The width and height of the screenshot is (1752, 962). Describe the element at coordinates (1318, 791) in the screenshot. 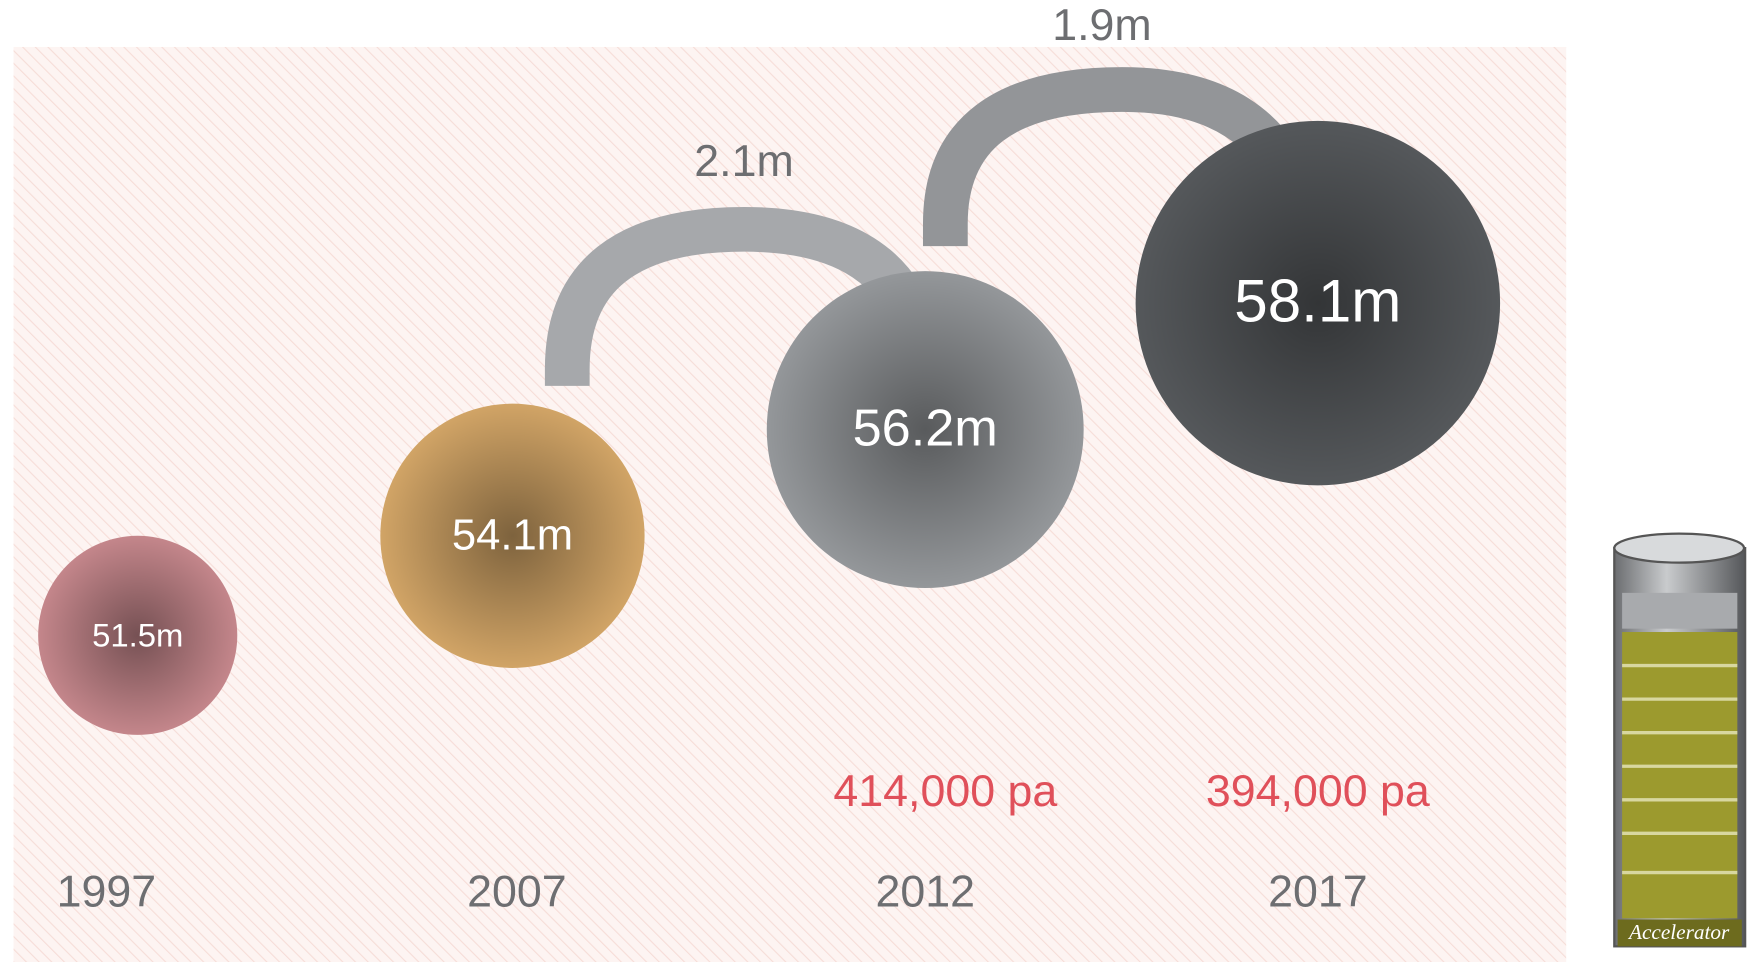

I see `rate-label: 394,000 pa` at that location.